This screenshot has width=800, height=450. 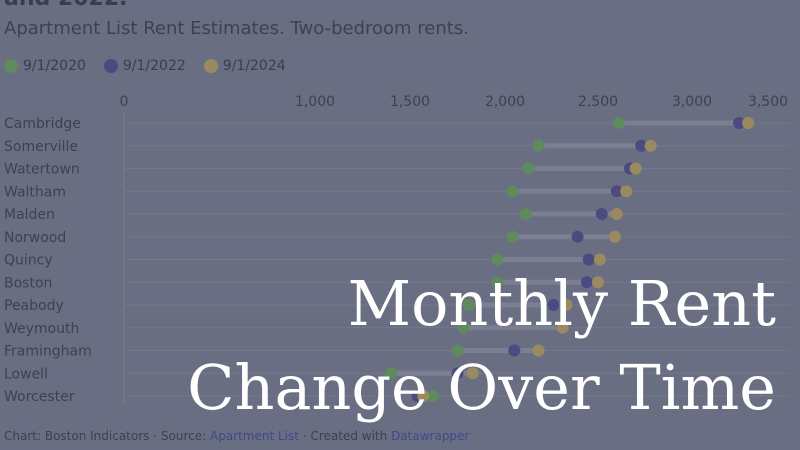 What do you see at coordinates (254, 66) in the screenshot?
I see `legend-label-2024: 9/1/2024` at bounding box center [254, 66].